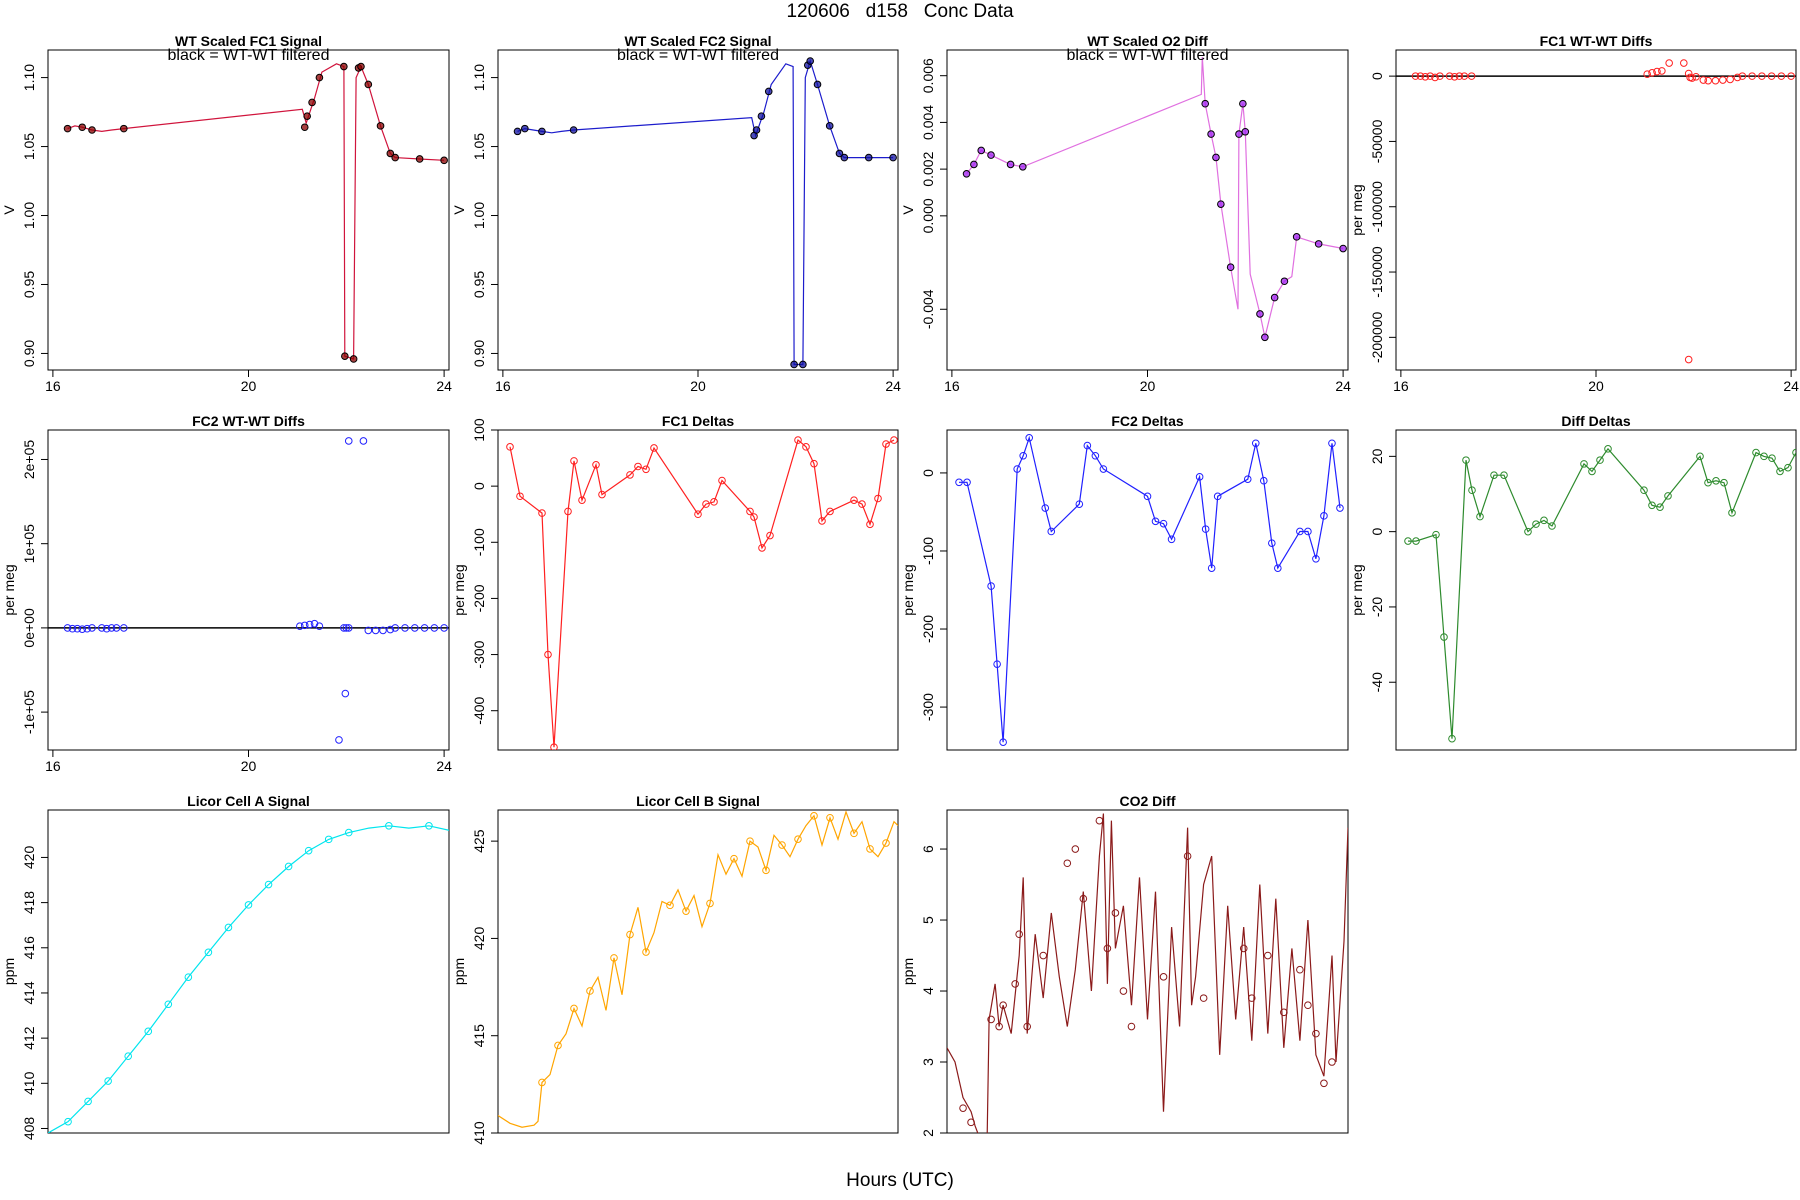  Describe the element at coordinates (29, 903) in the screenshot. I see `y-tick-label: 418` at that location.